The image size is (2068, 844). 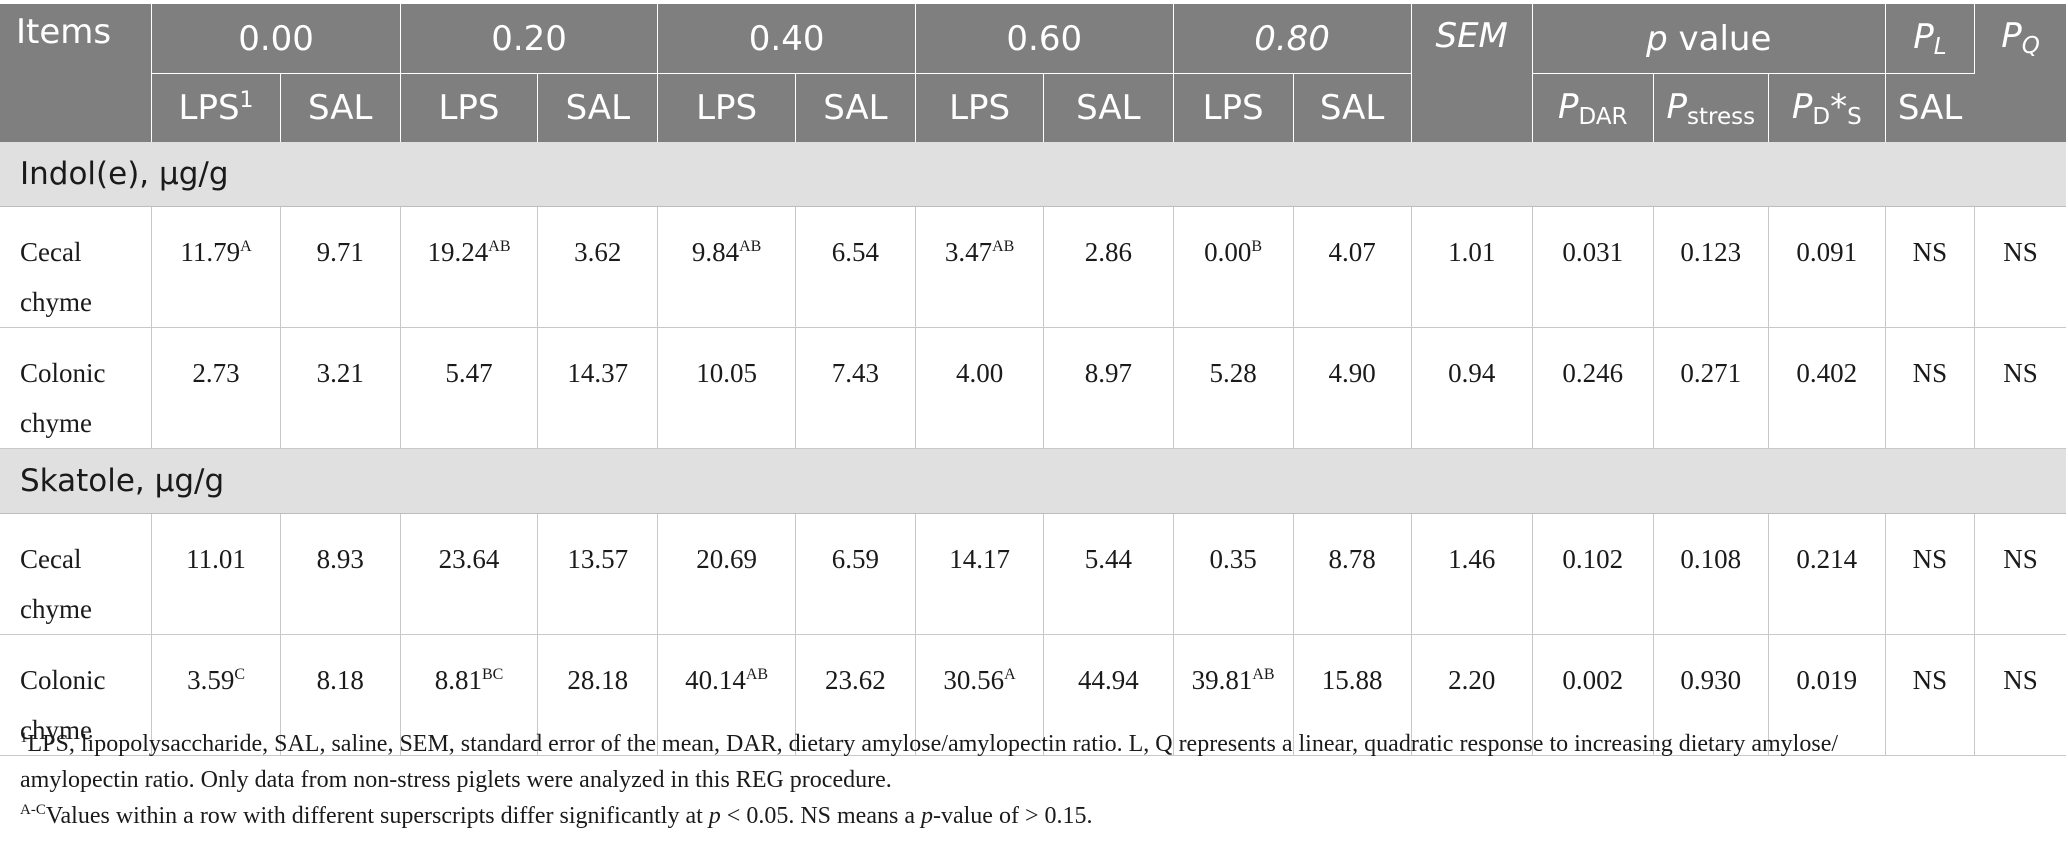 I want to click on cell-value: 9.84, so click(x=715, y=252).